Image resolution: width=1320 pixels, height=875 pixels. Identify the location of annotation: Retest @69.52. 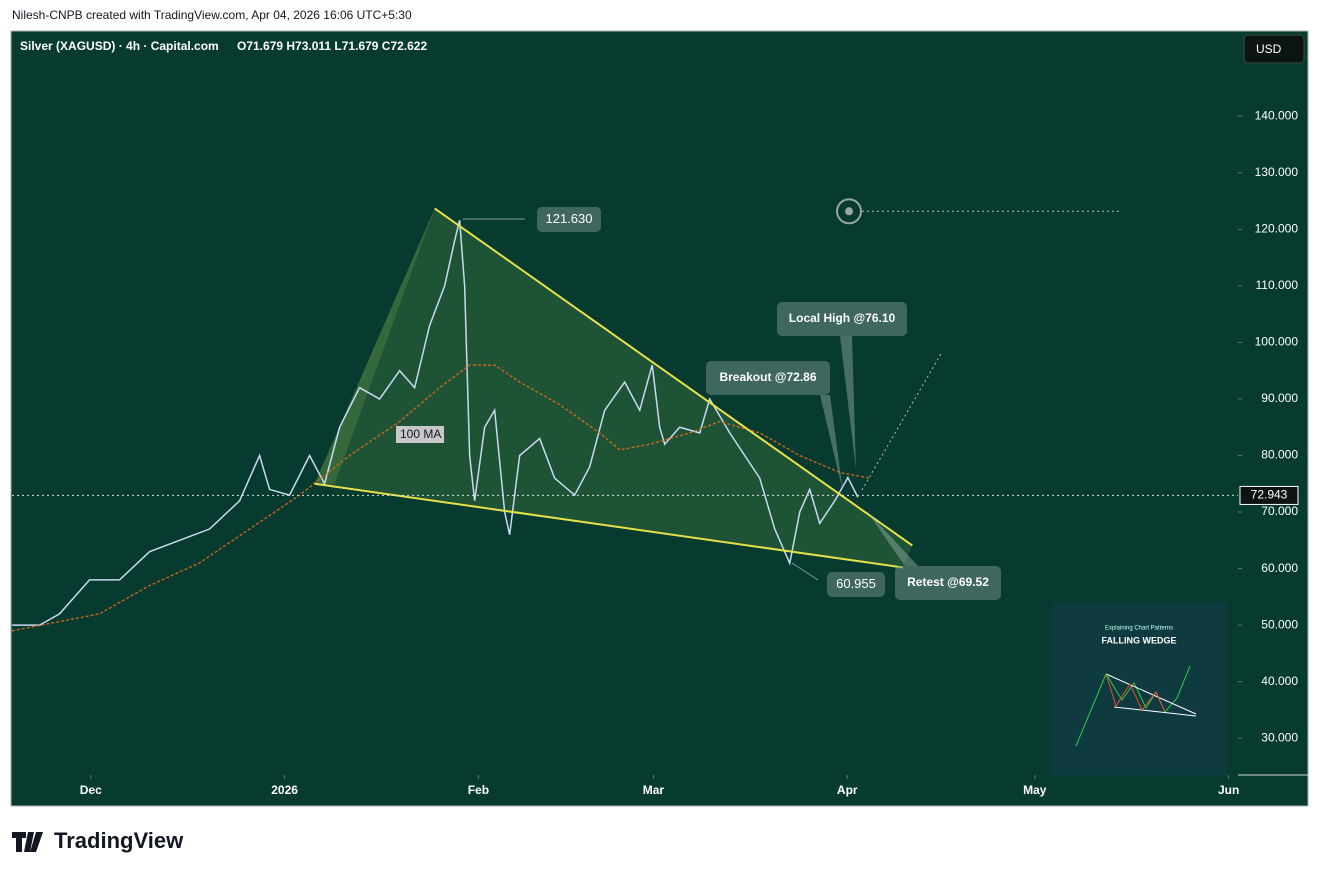
(948, 582).